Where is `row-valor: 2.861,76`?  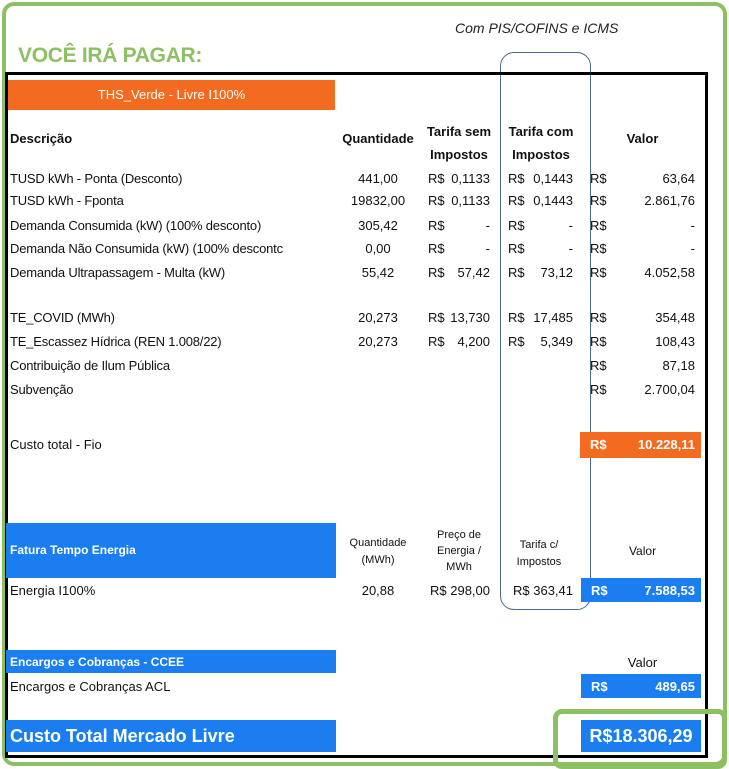 row-valor: 2.861,76 is located at coordinates (669, 200).